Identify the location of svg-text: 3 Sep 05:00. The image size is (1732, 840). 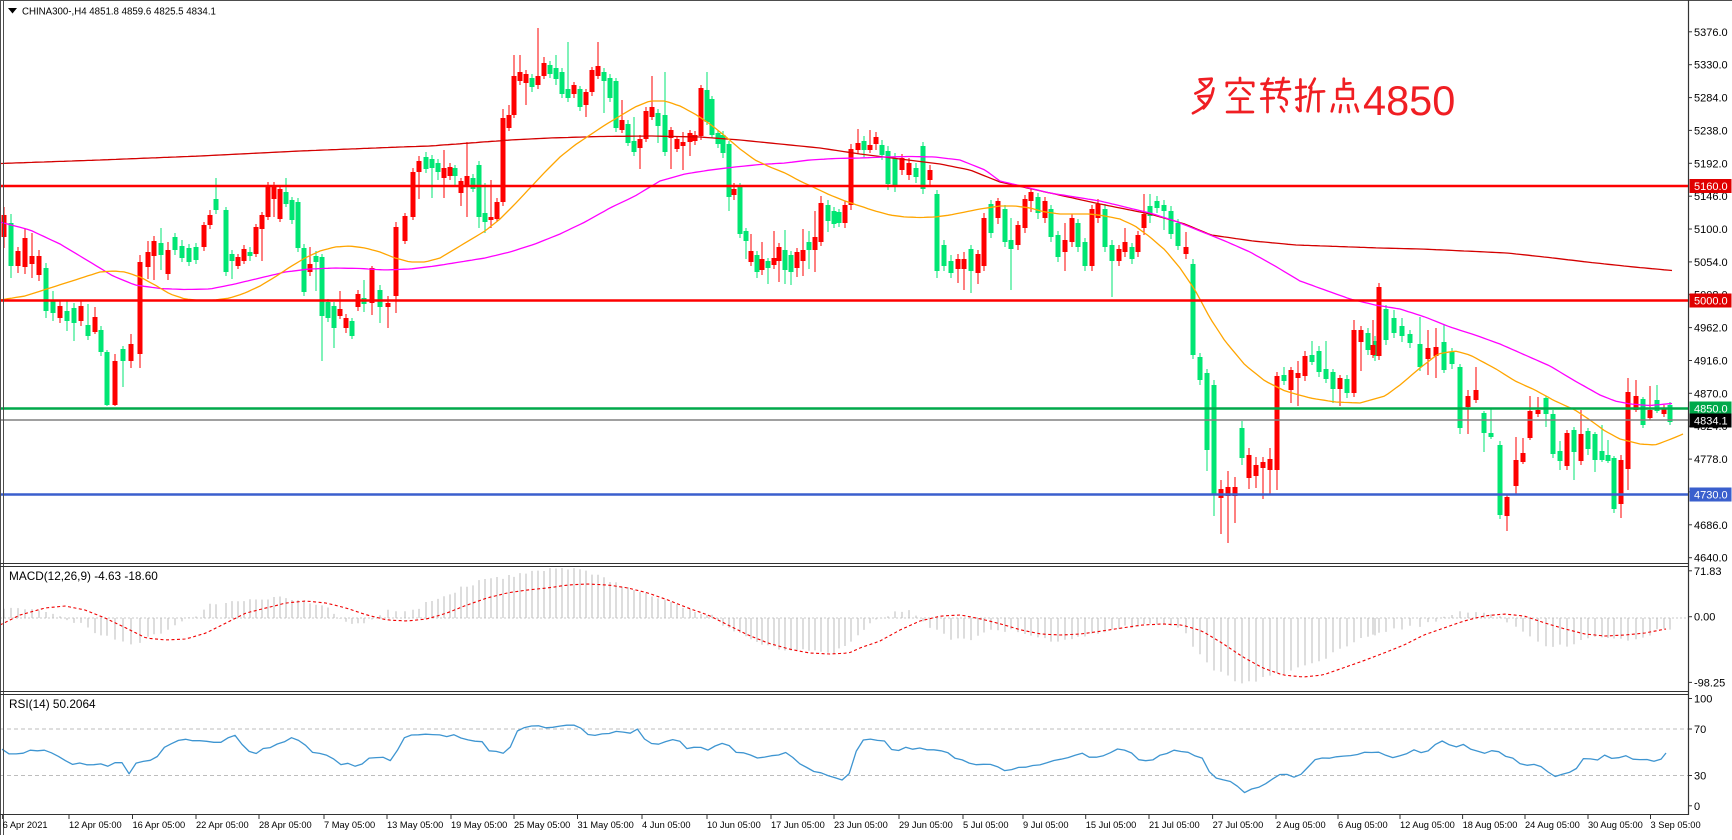
(1676, 825).